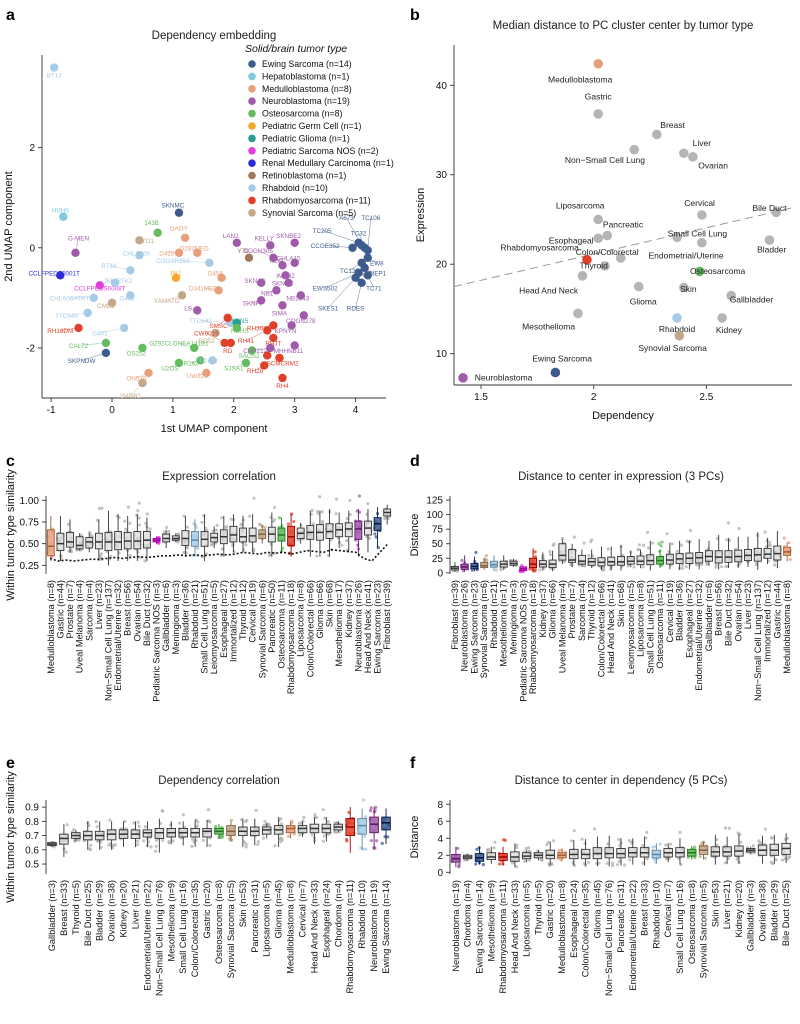  I want to click on point-label: SW982, so click(130, 396).